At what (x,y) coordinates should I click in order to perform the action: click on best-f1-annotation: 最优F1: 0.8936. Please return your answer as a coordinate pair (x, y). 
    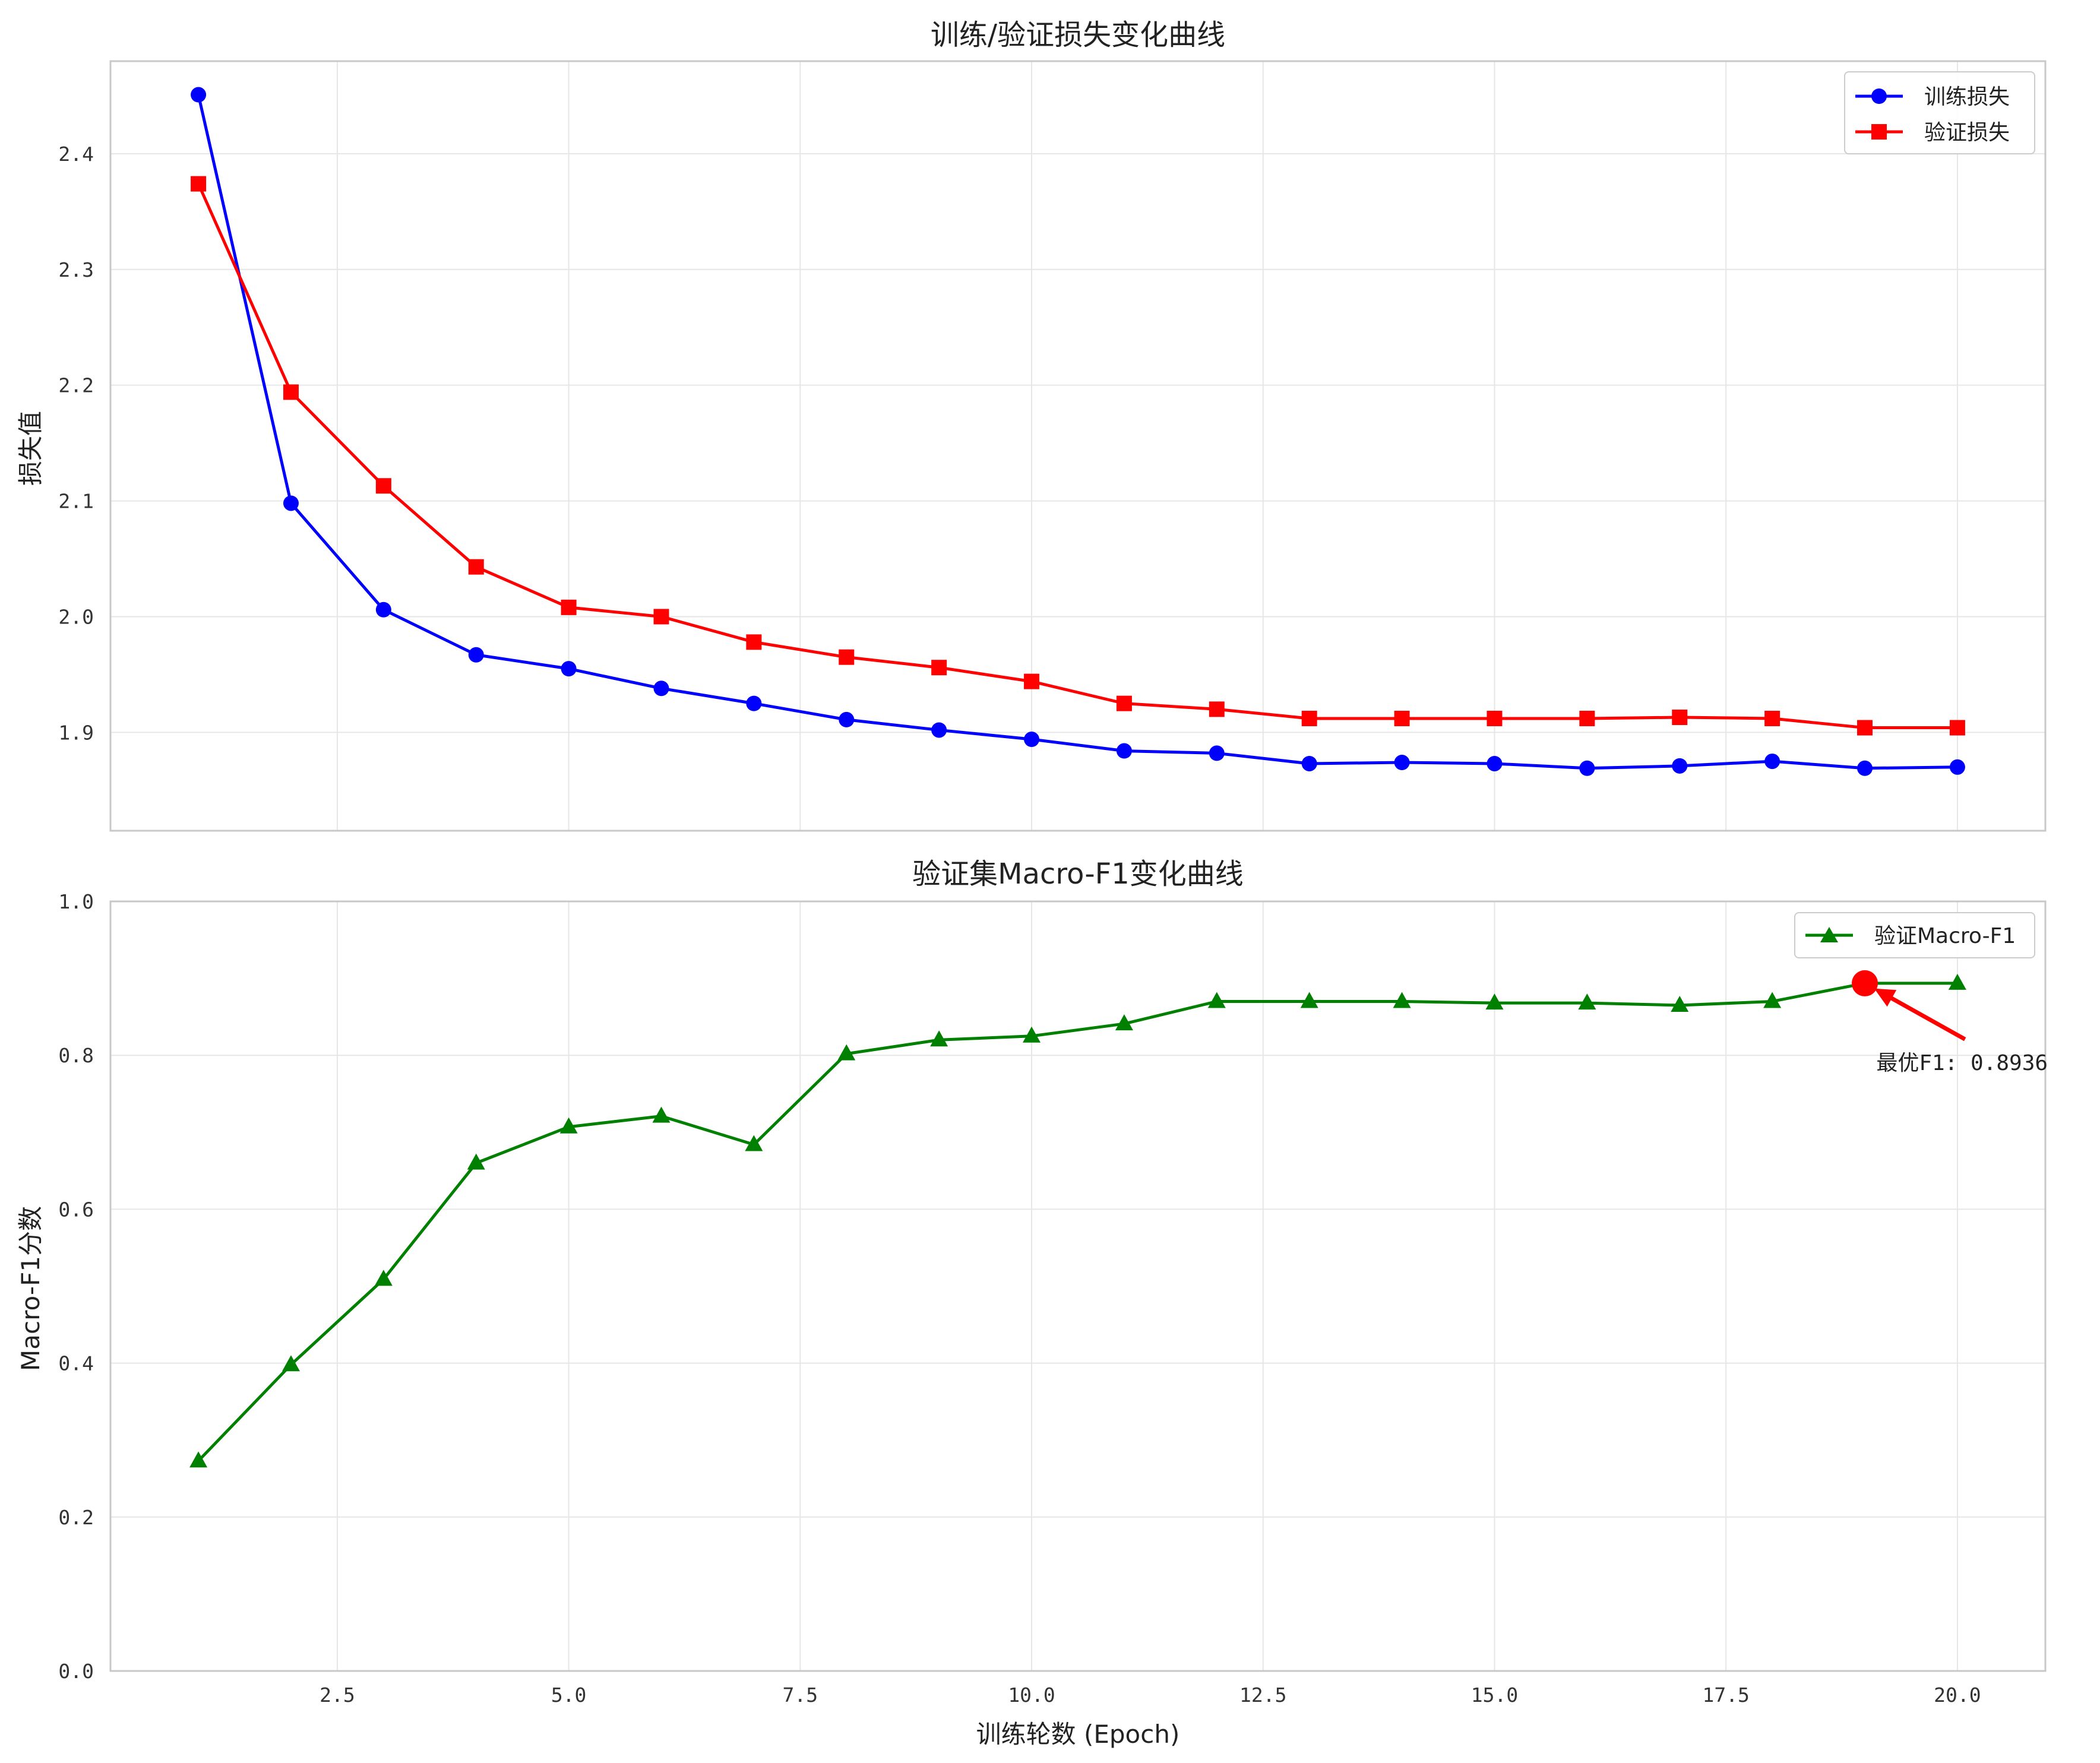
    Looking at the image, I should click on (1950, 1022).